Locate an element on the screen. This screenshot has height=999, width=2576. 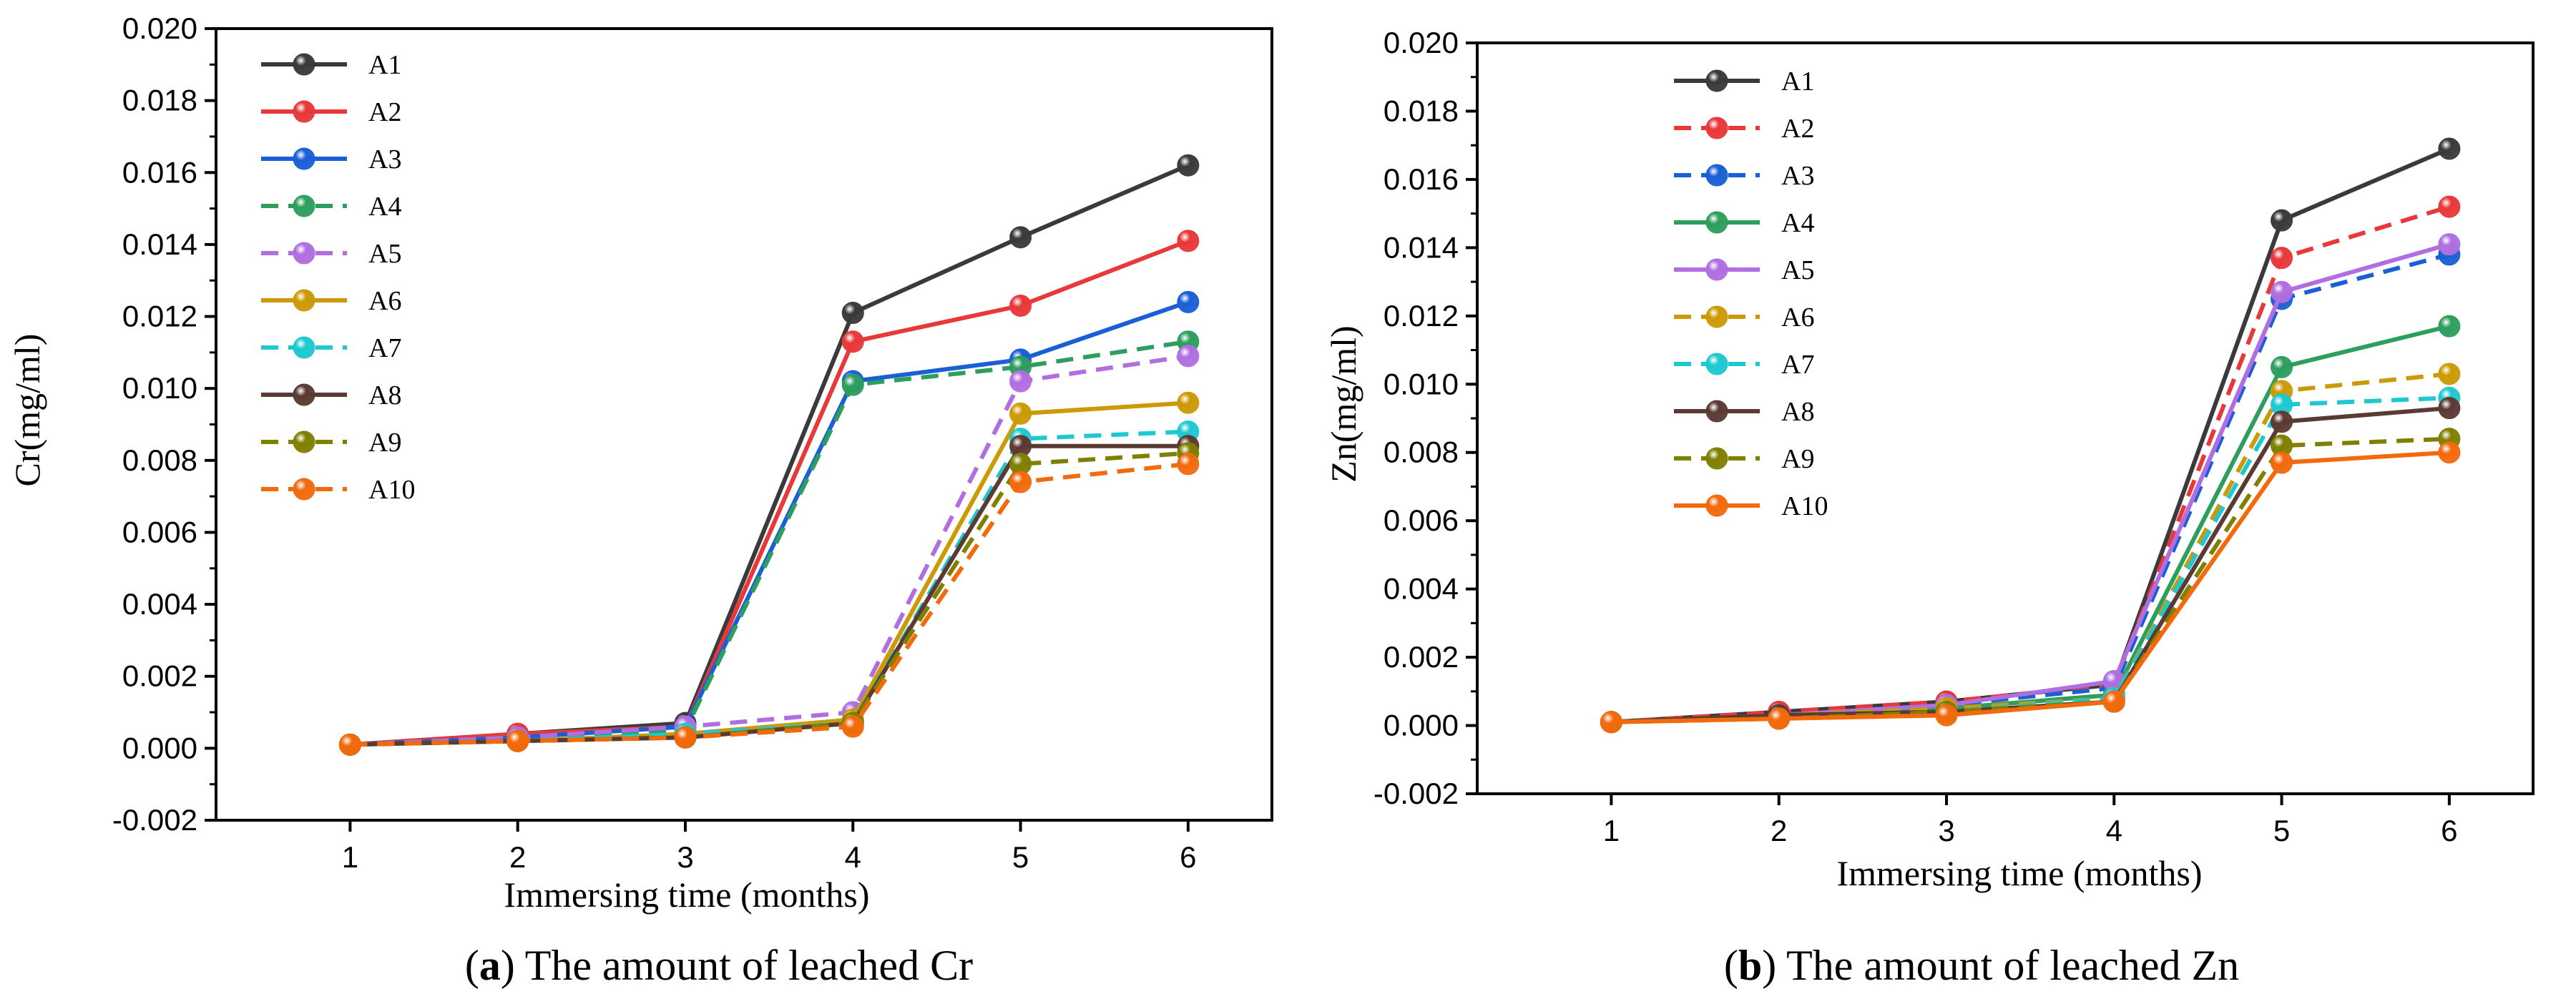
legend-marker-a7 is located at coordinates (304, 347).